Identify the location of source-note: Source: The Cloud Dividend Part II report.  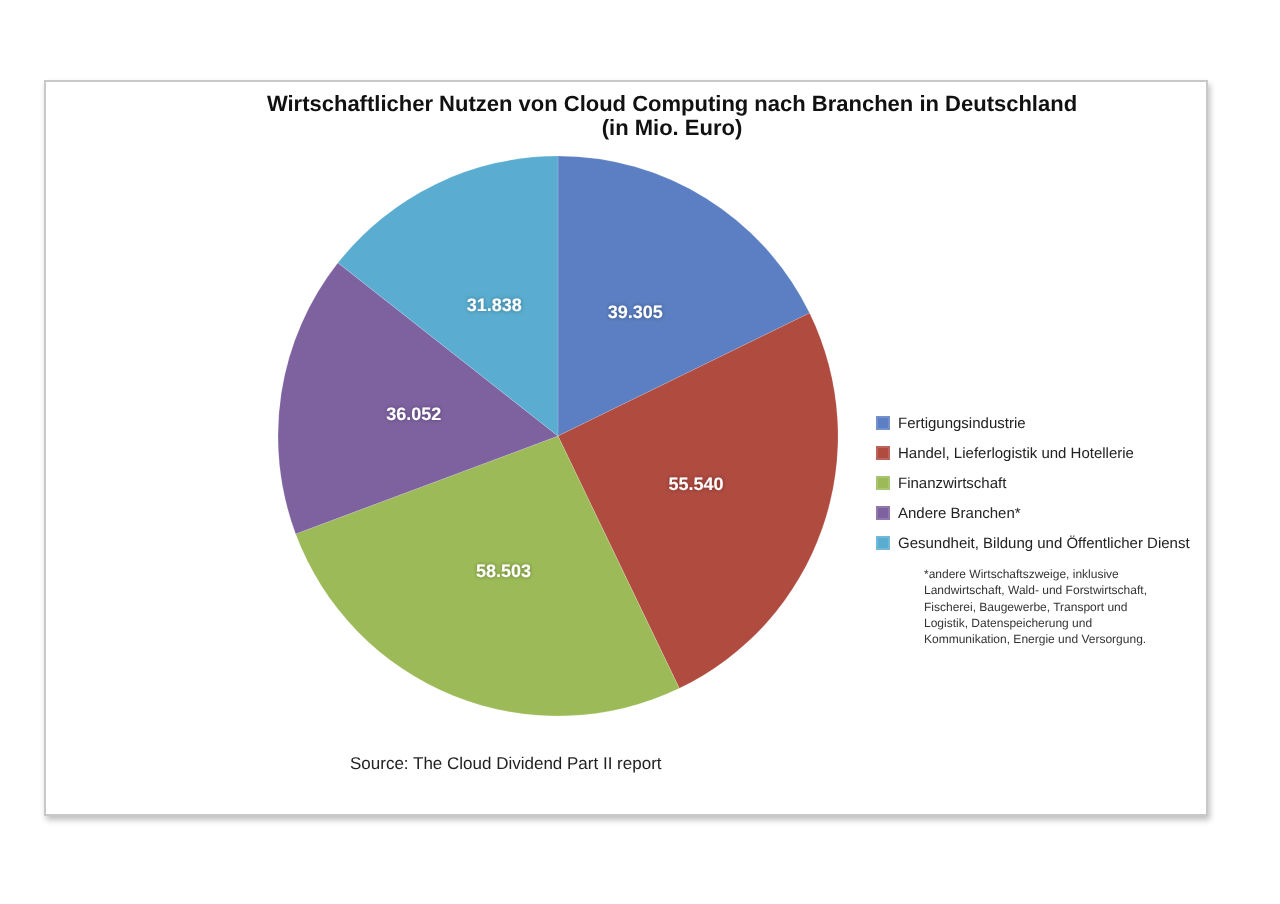
(506, 763).